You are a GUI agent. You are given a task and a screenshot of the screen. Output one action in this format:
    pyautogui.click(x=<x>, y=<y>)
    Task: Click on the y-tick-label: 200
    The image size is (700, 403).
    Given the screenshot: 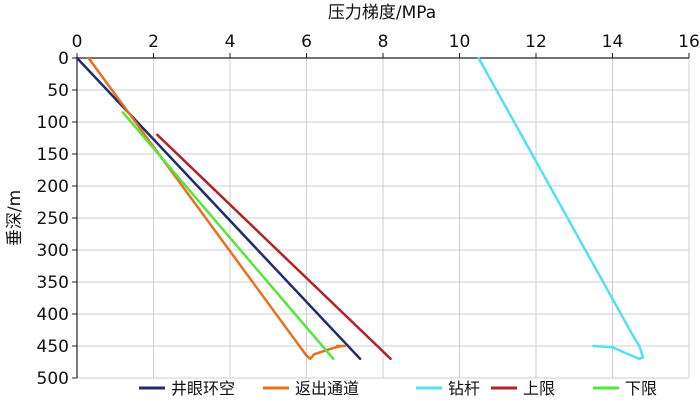 What is the action you would take?
    pyautogui.click(x=53, y=187)
    